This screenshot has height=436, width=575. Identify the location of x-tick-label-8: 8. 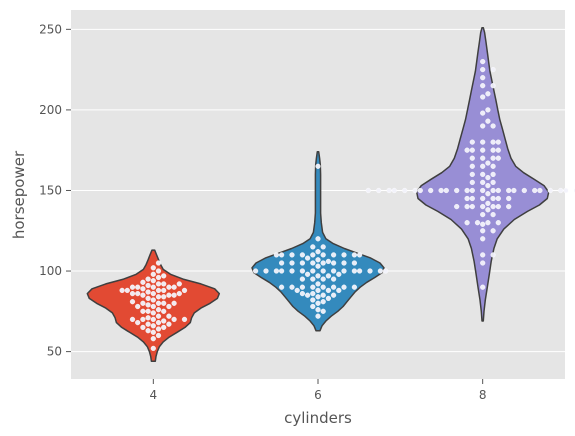
(483, 395).